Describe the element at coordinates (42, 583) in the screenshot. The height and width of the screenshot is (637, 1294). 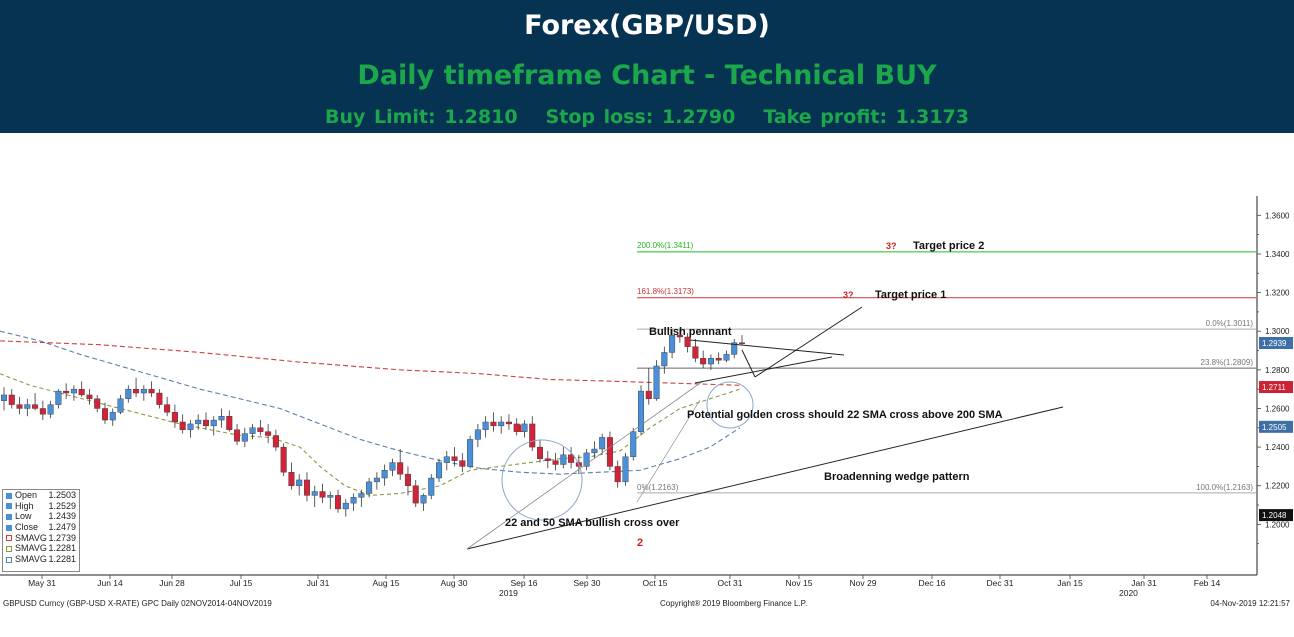
I see `x-tick-label: May 31` at that location.